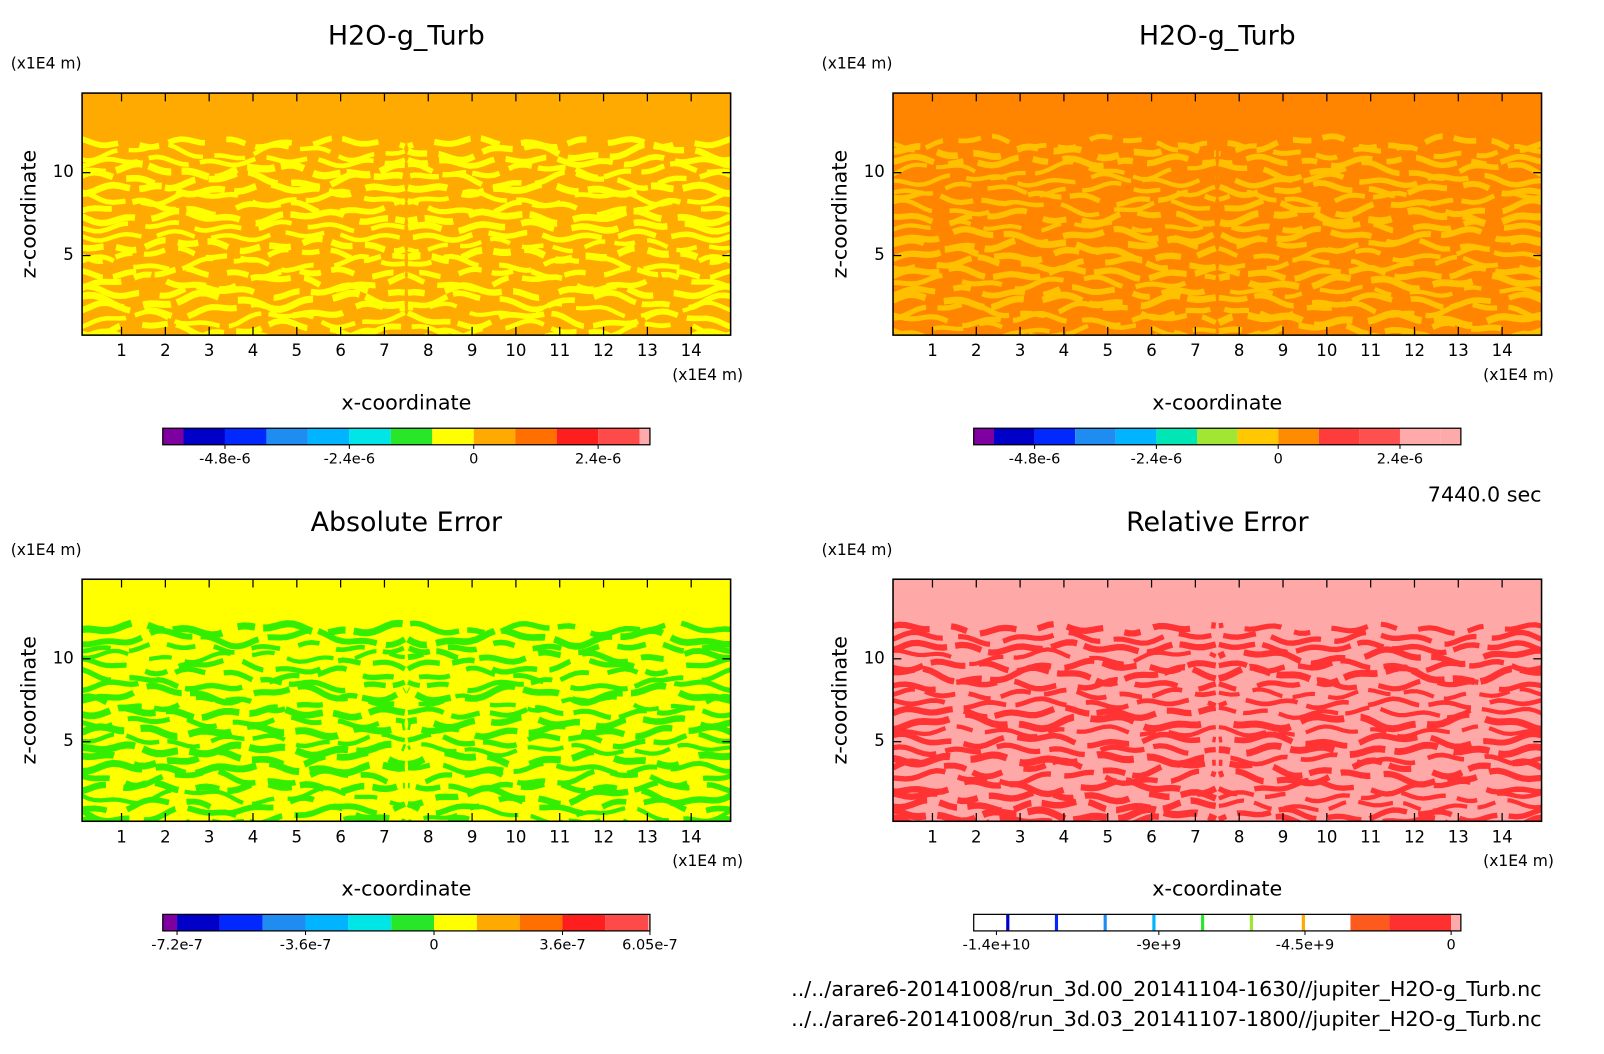 The height and width of the screenshot is (1054, 1604). What do you see at coordinates (406, 402) in the screenshot?
I see `x-axis-label: x-coordinate` at bounding box center [406, 402].